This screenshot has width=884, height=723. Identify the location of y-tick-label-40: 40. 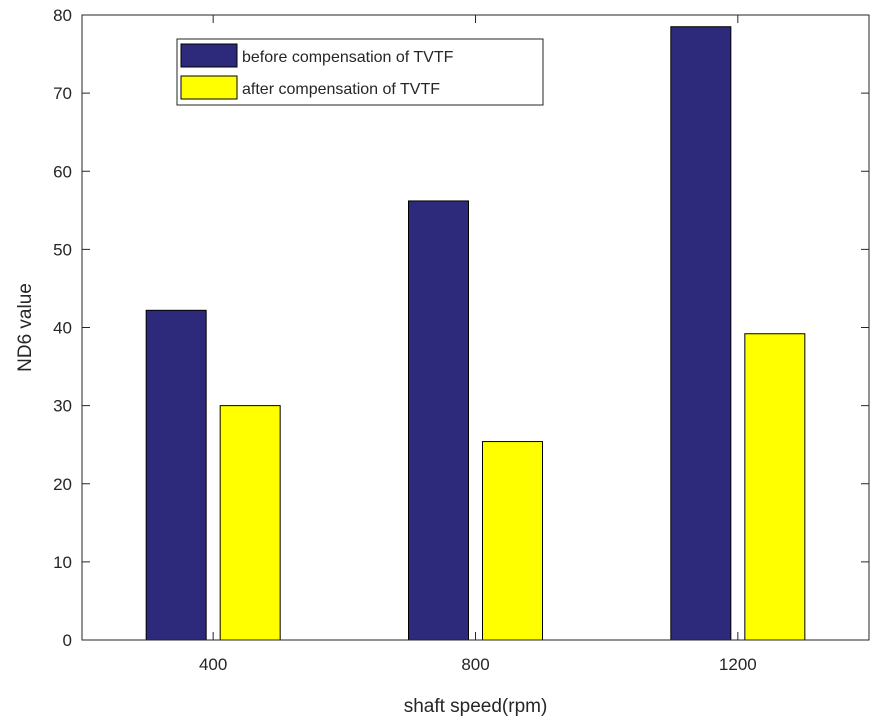
(62, 328).